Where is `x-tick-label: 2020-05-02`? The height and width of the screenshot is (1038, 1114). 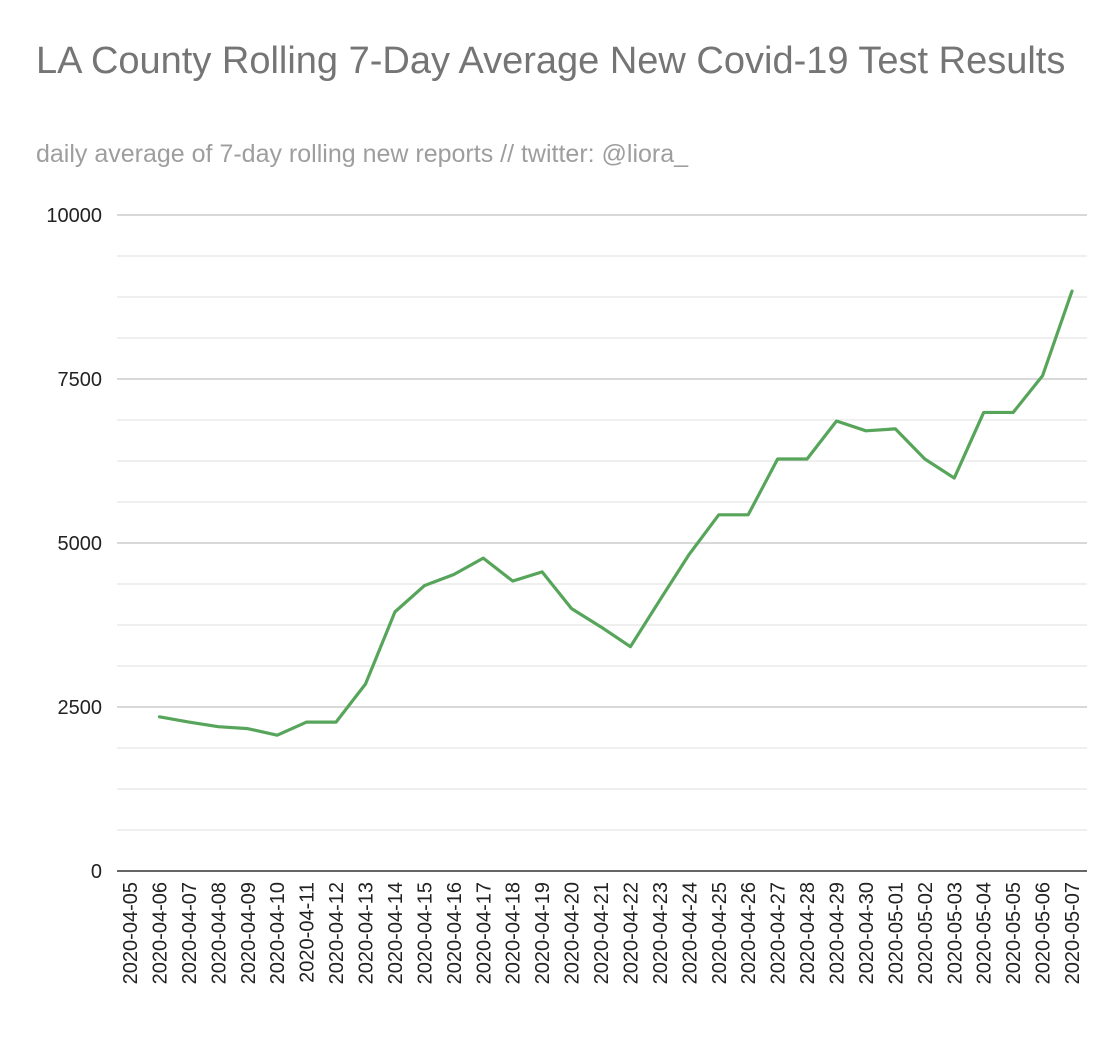
x-tick-label: 2020-05-02 is located at coordinates (926, 933).